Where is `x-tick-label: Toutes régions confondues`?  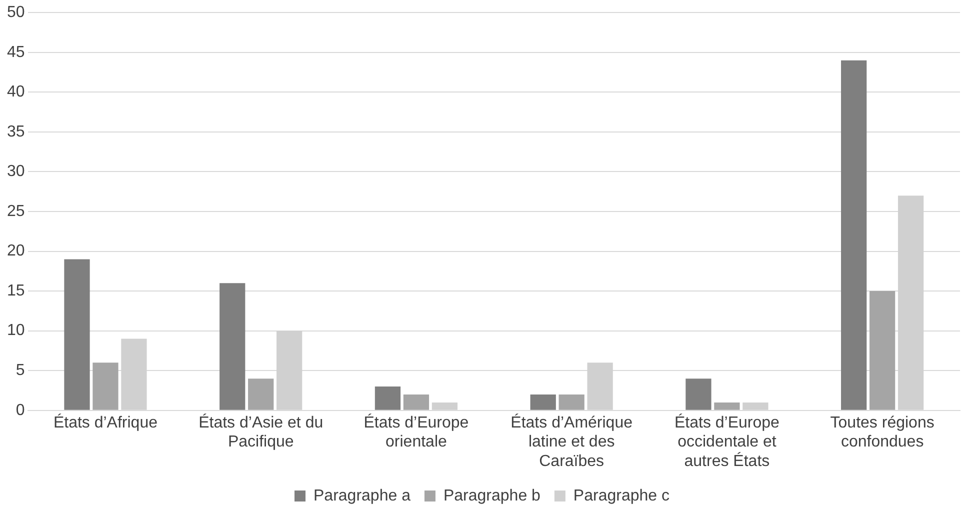
x-tick-label: Toutes régions confondues is located at coordinates (882, 432).